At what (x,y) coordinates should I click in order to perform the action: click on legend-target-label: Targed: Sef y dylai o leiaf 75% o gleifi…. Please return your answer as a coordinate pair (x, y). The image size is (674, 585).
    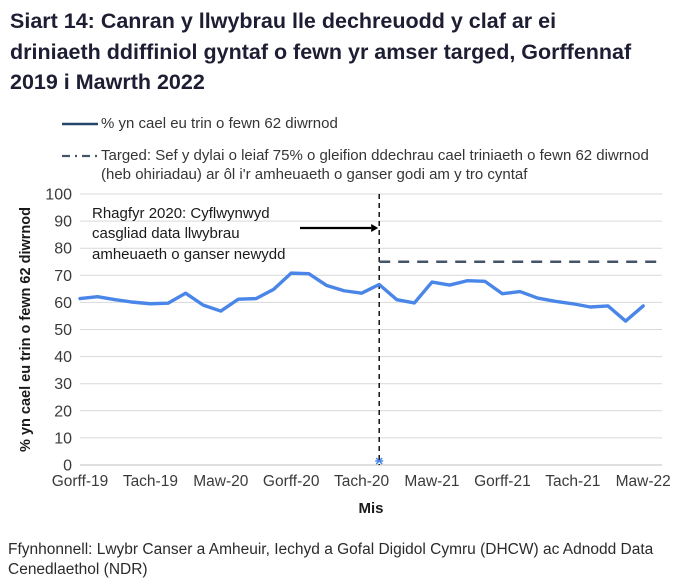
    Looking at the image, I should click on (375, 164).